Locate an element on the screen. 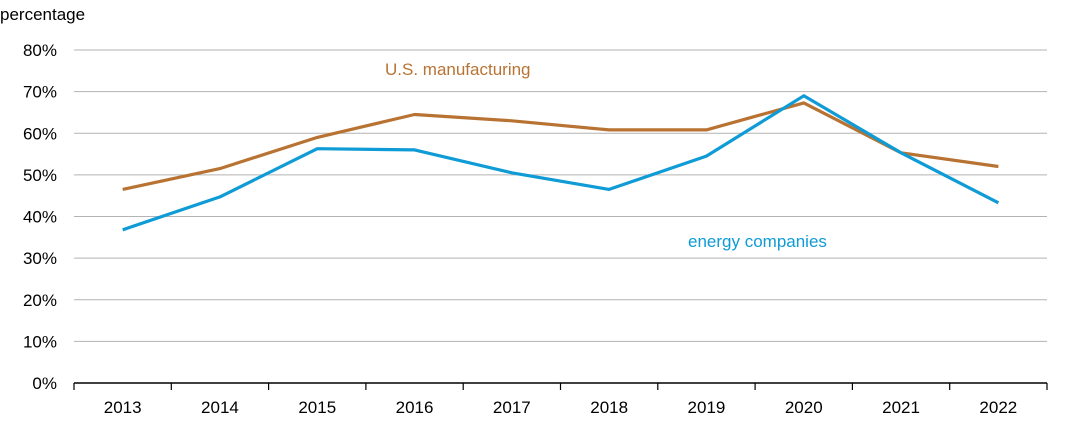 The height and width of the screenshot is (432, 1068). y-tick-label: 80% is located at coordinates (40, 50).